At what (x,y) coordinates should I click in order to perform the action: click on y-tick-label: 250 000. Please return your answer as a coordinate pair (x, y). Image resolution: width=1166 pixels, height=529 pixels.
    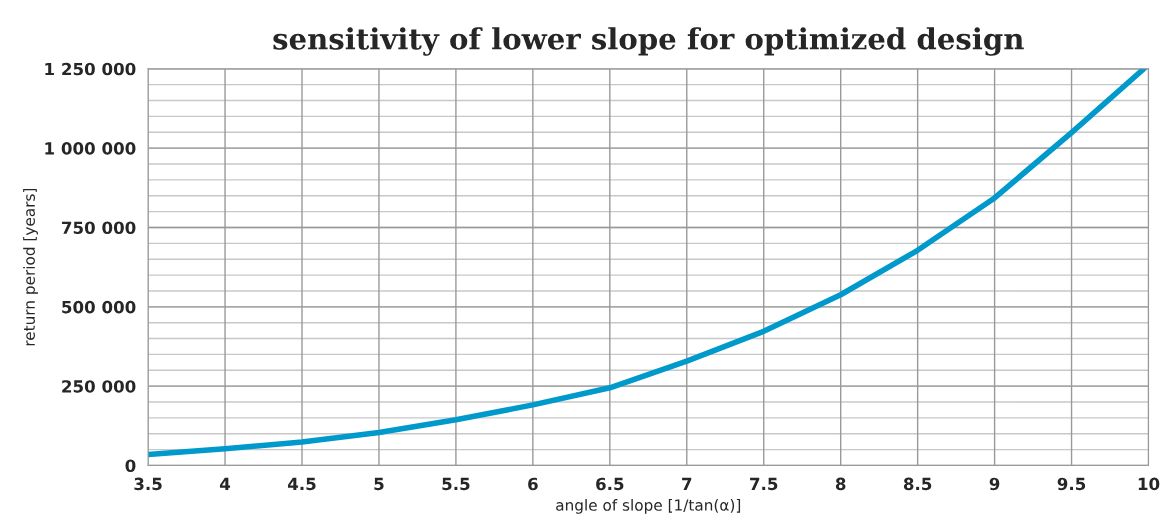
    Looking at the image, I should click on (99, 386).